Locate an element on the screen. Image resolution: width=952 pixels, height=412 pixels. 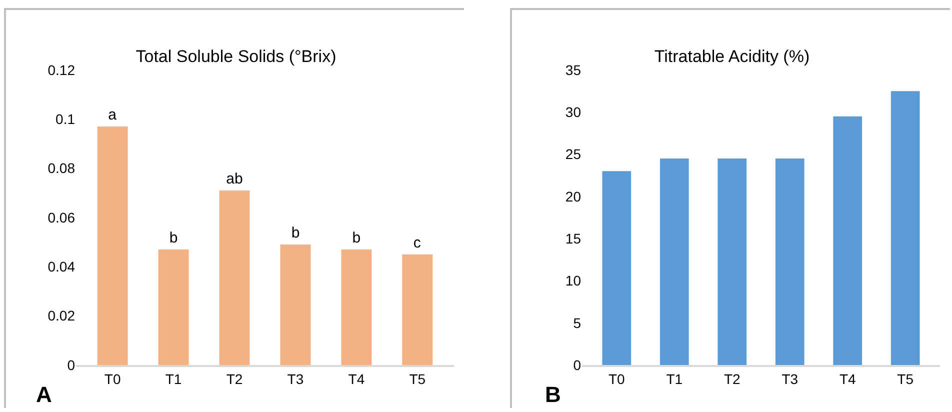
y-tick-label: 5 is located at coordinates (577, 322).